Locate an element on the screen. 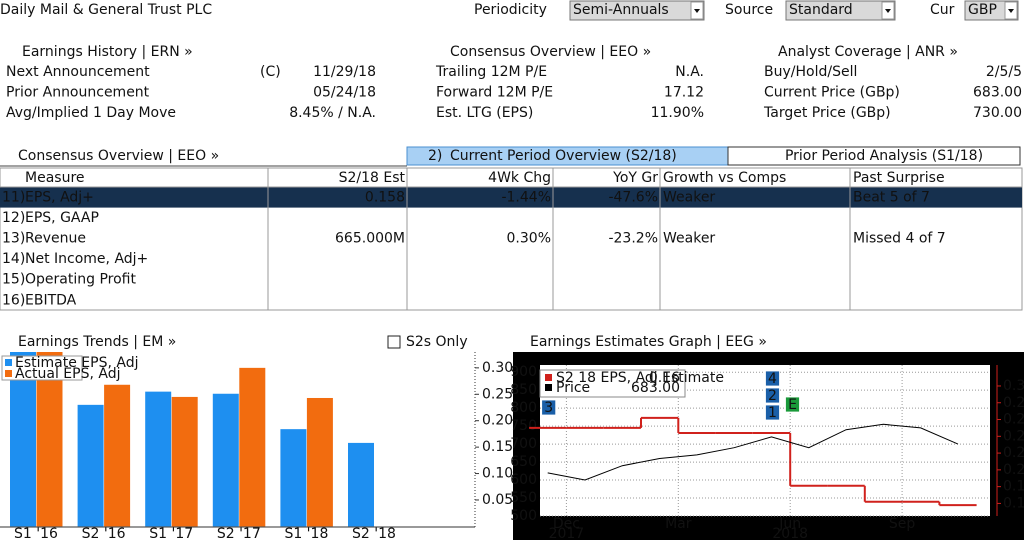 The height and width of the screenshot is (540, 1024). x-tick-label: S1 '16 is located at coordinates (36, 533).